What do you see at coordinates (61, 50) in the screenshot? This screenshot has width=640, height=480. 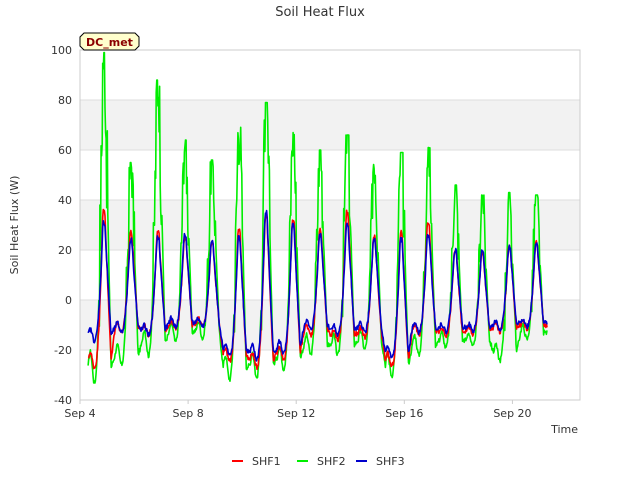 I see `y-tick-label: 100` at bounding box center [61, 50].